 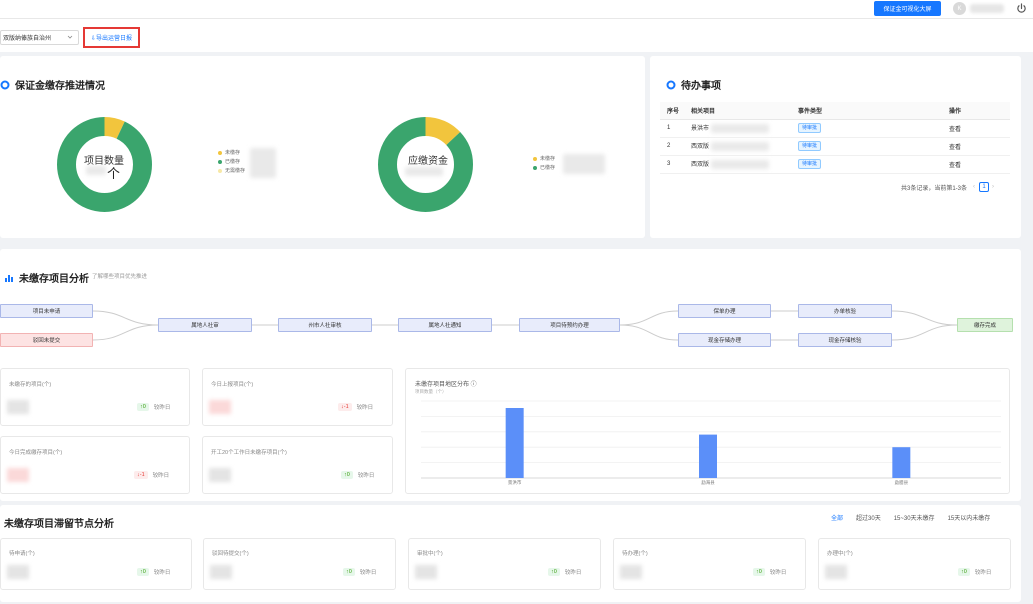 I want to click on stagnation-card-approving: 审批中(个) ↑0 较昨日, so click(x=504, y=564).